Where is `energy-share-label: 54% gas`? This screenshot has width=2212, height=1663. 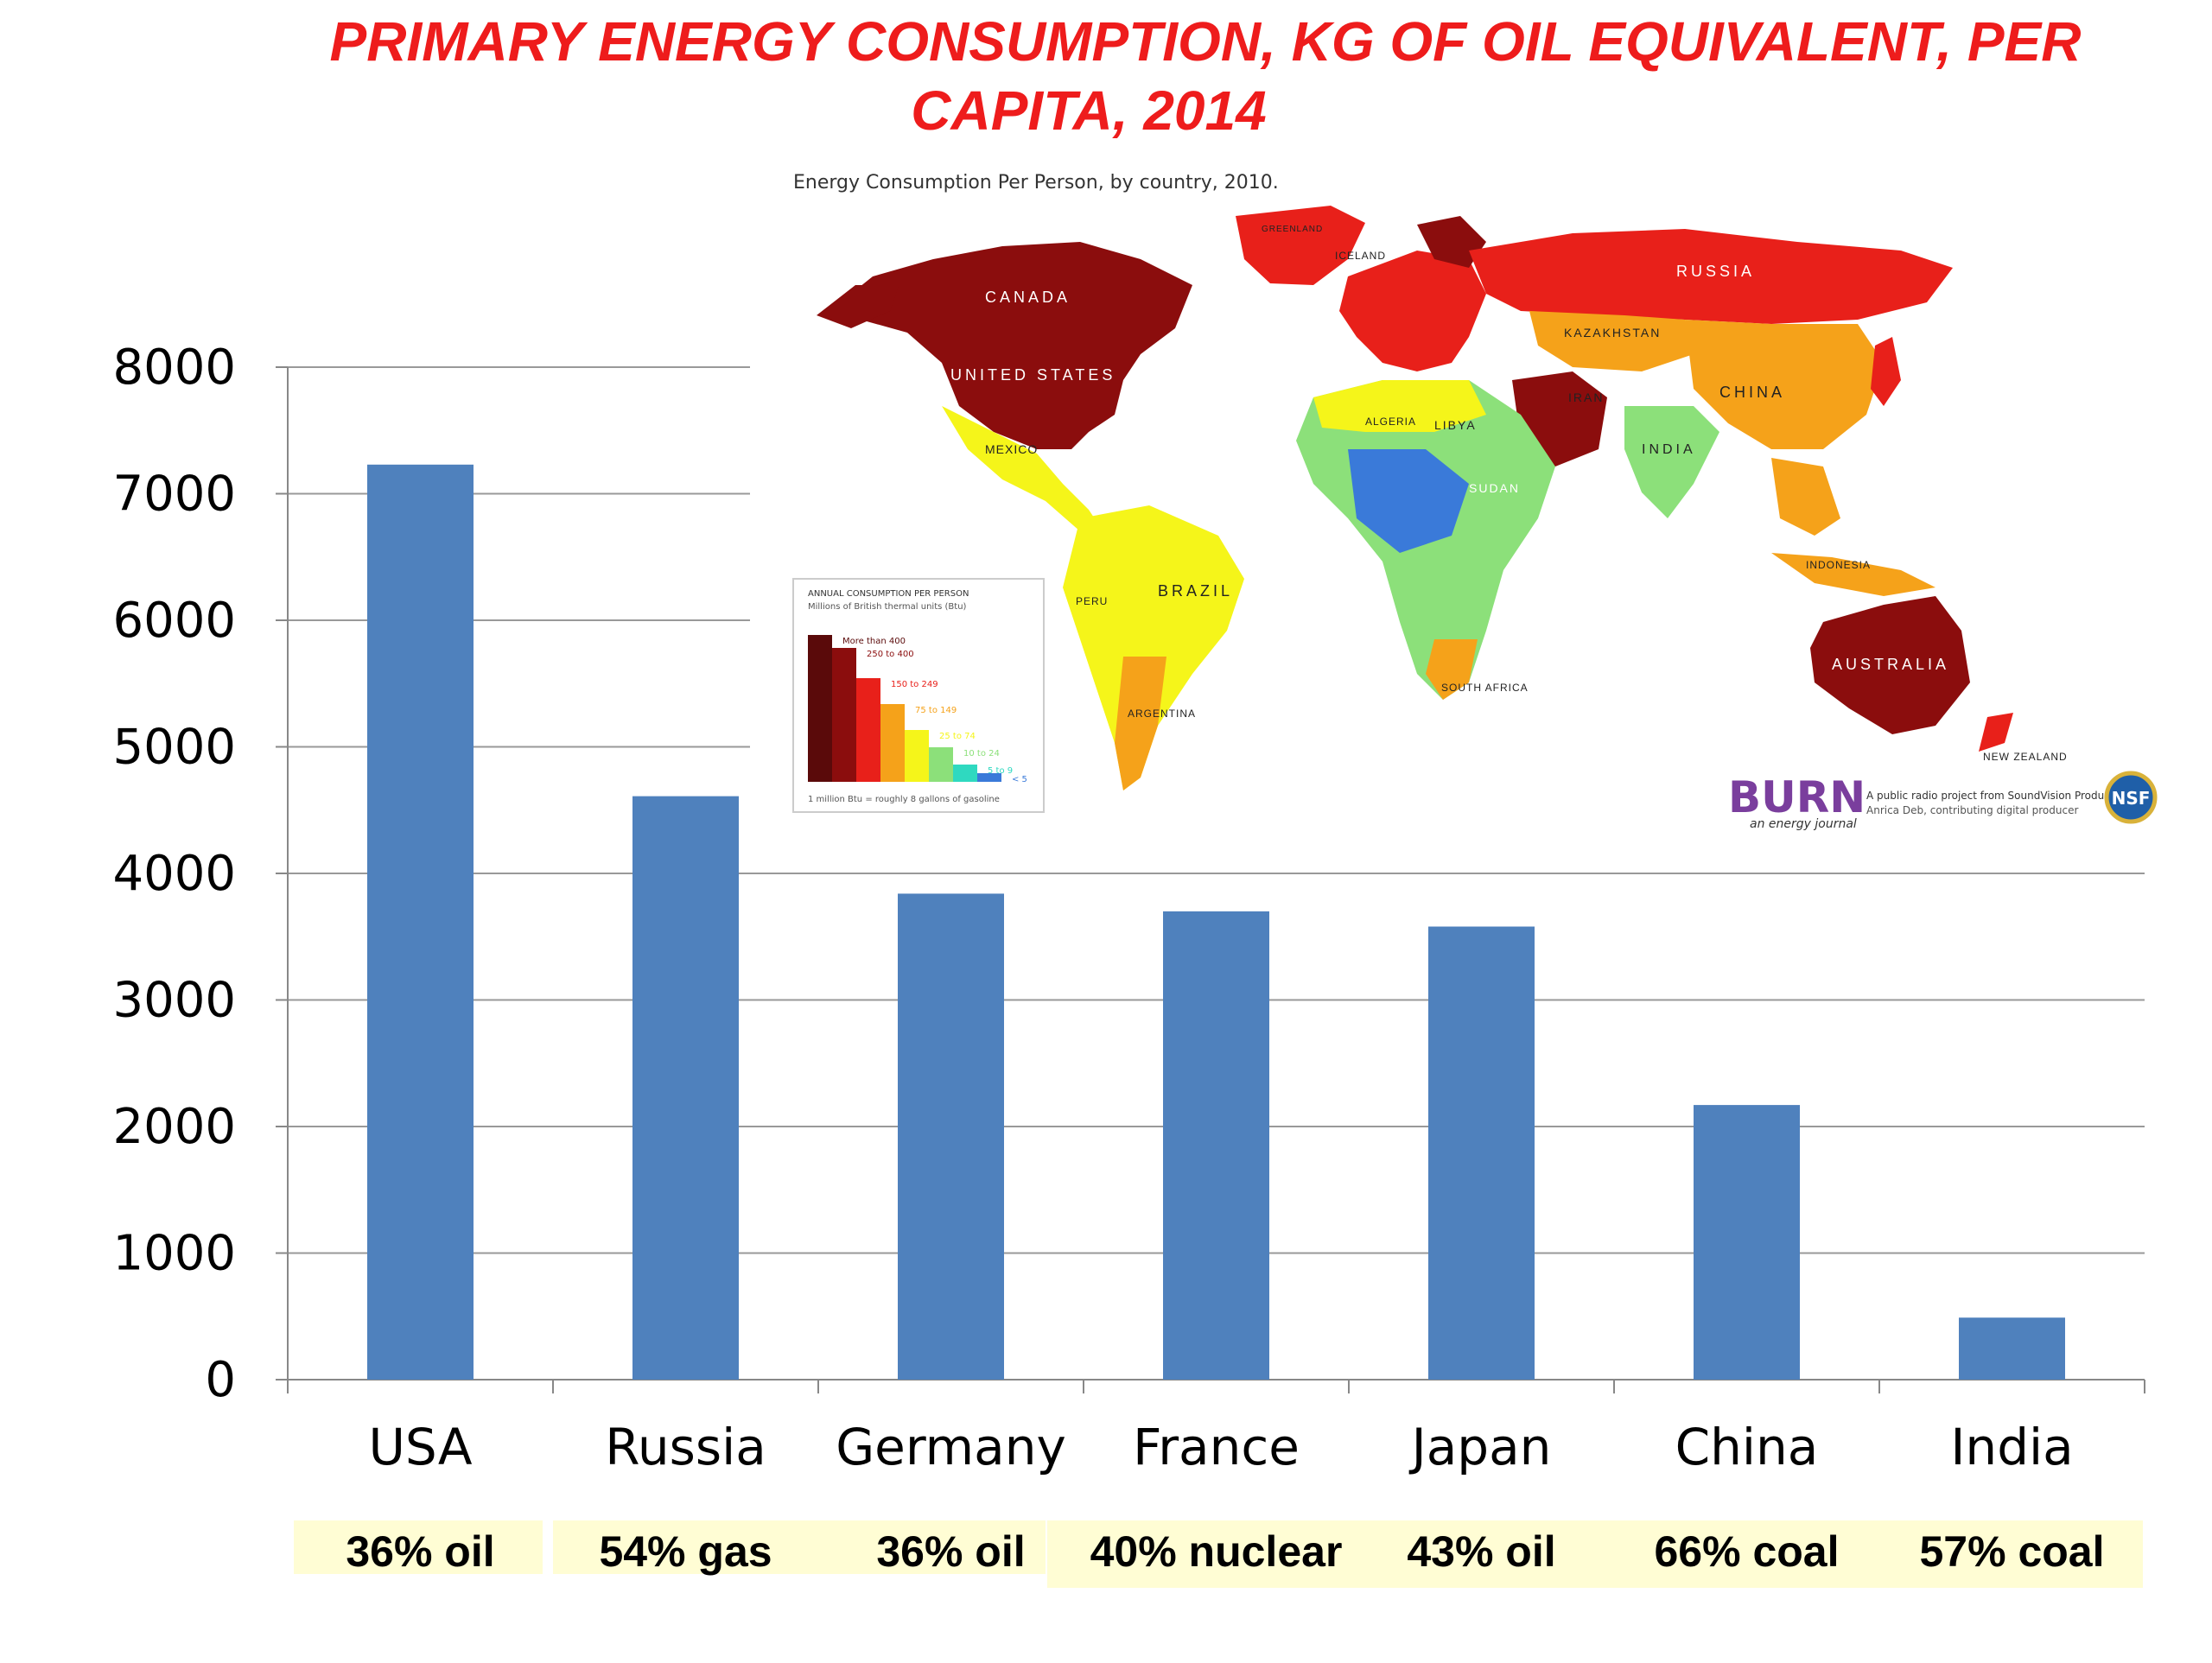 energy-share-label: 54% gas is located at coordinates (685, 1552).